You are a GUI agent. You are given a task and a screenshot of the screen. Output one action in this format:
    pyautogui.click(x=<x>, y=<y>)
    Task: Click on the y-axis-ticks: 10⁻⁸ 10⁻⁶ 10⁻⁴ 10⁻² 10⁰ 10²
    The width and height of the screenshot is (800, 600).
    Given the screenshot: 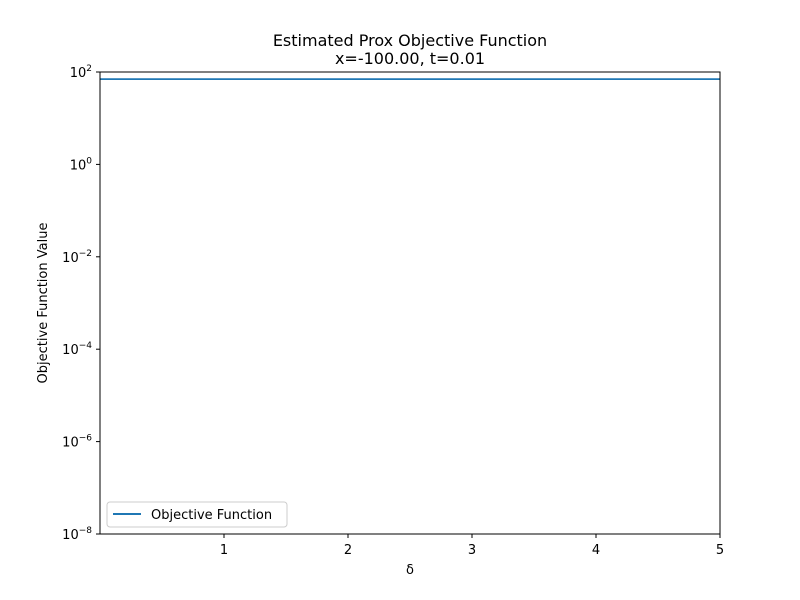 What is the action you would take?
    pyautogui.click(x=81, y=303)
    